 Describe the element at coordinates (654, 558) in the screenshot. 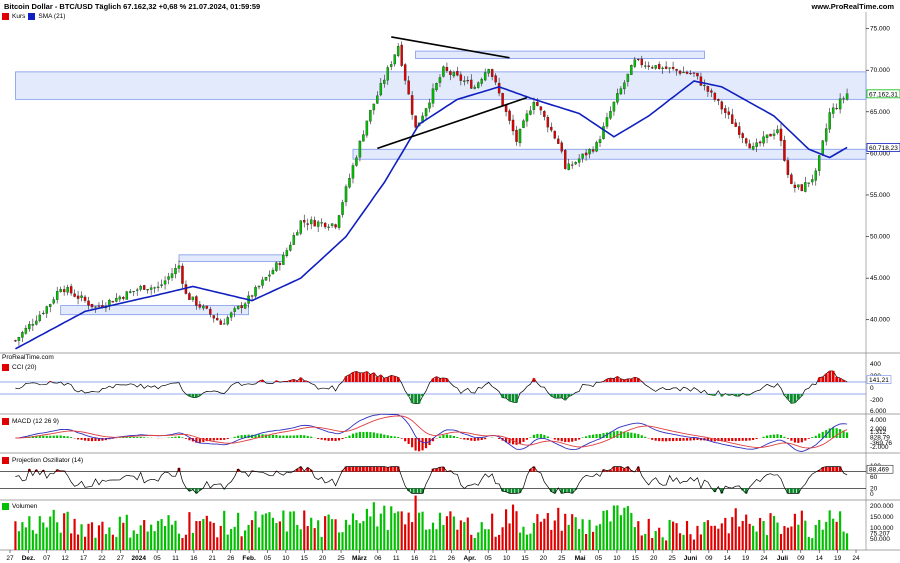

I see `x-axis-label-35: 20` at that location.